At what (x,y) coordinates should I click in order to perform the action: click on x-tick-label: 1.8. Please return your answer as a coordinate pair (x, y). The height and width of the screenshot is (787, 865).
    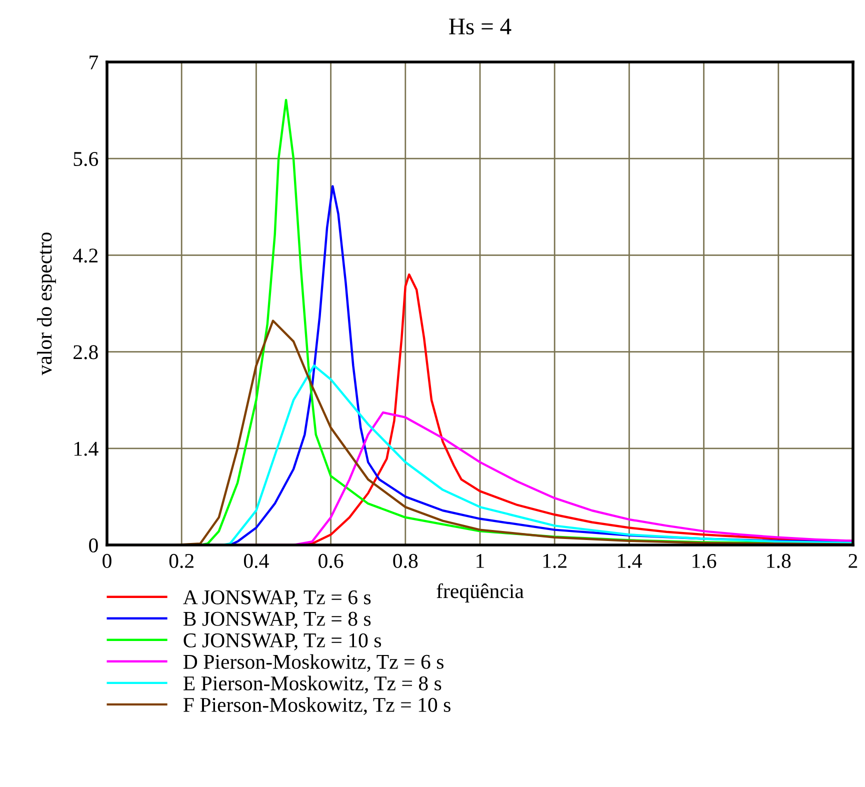
    Looking at the image, I should click on (779, 561).